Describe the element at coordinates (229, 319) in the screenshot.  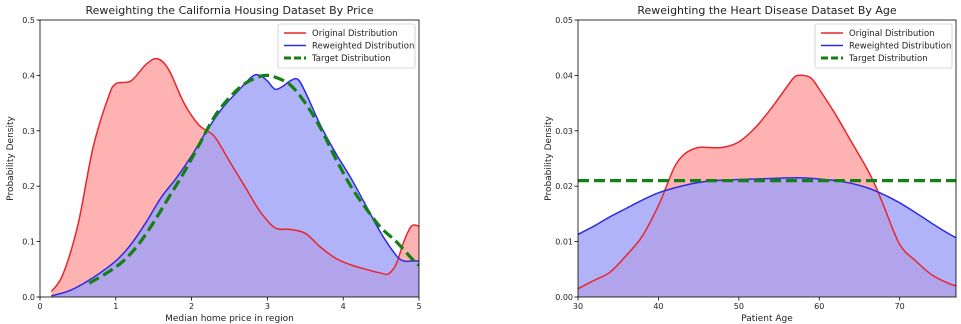
I see `x-axis-label: Median home price in region` at that location.